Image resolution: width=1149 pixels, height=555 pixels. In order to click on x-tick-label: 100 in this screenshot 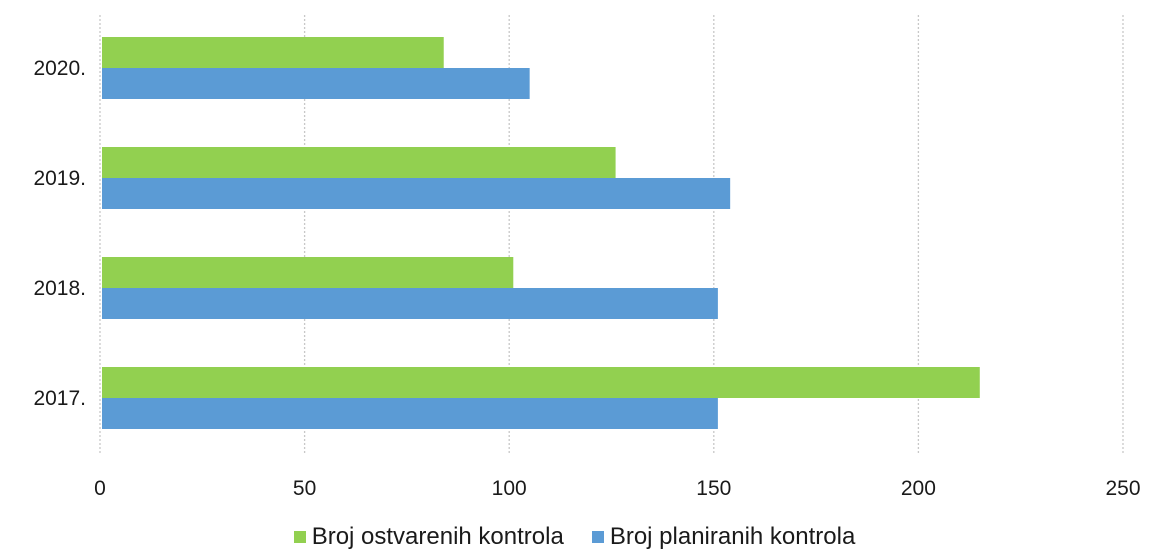, I will do `click(509, 488)`.